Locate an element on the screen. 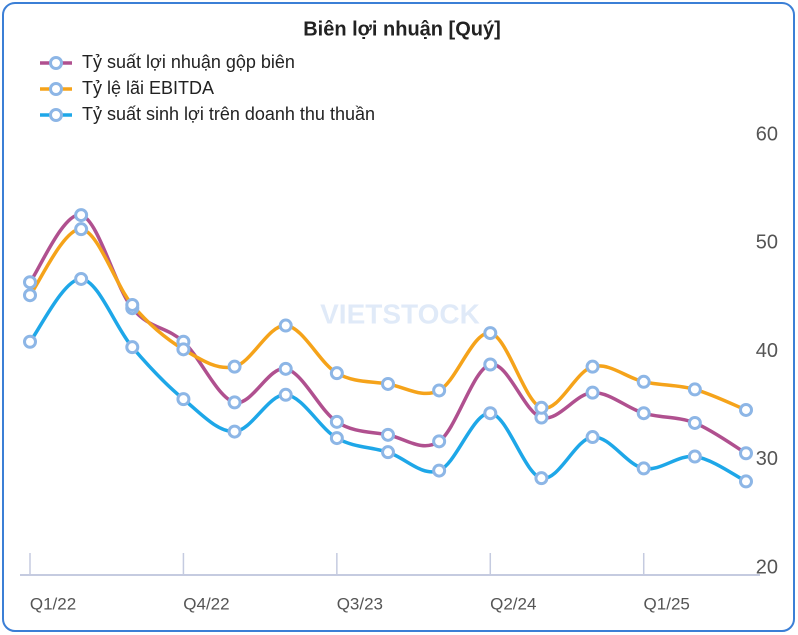 The image size is (798, 635). watermark: VIETSTOCK is located at coordinates (400, 313).